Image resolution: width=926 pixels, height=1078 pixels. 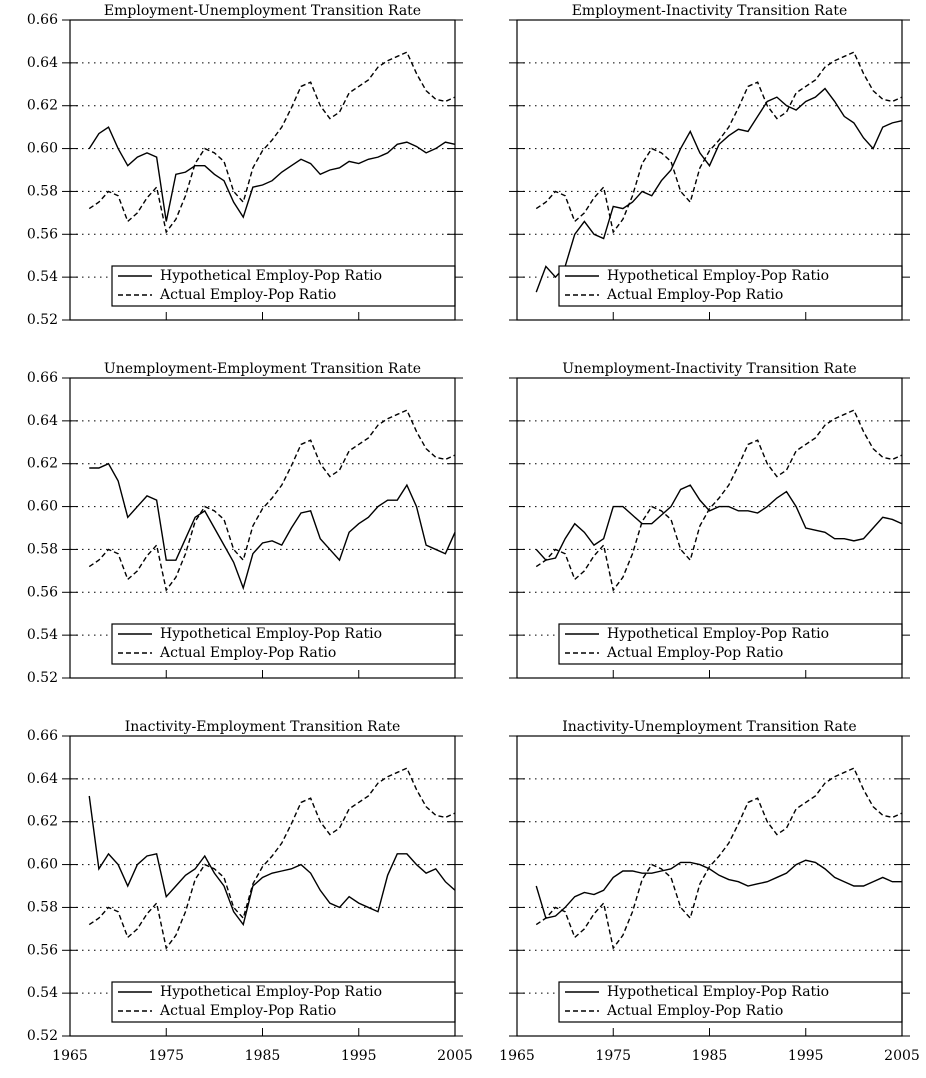 I want to click on chart-title: Inactivity-Unemployment Transition Rate, so click(x=709, y=727).